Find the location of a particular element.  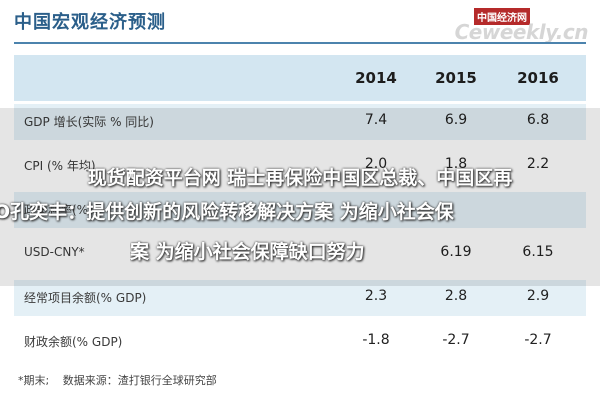

row-label-fiscal-balance: 财政余额(% GDP) is located at coordinates (73, 342).